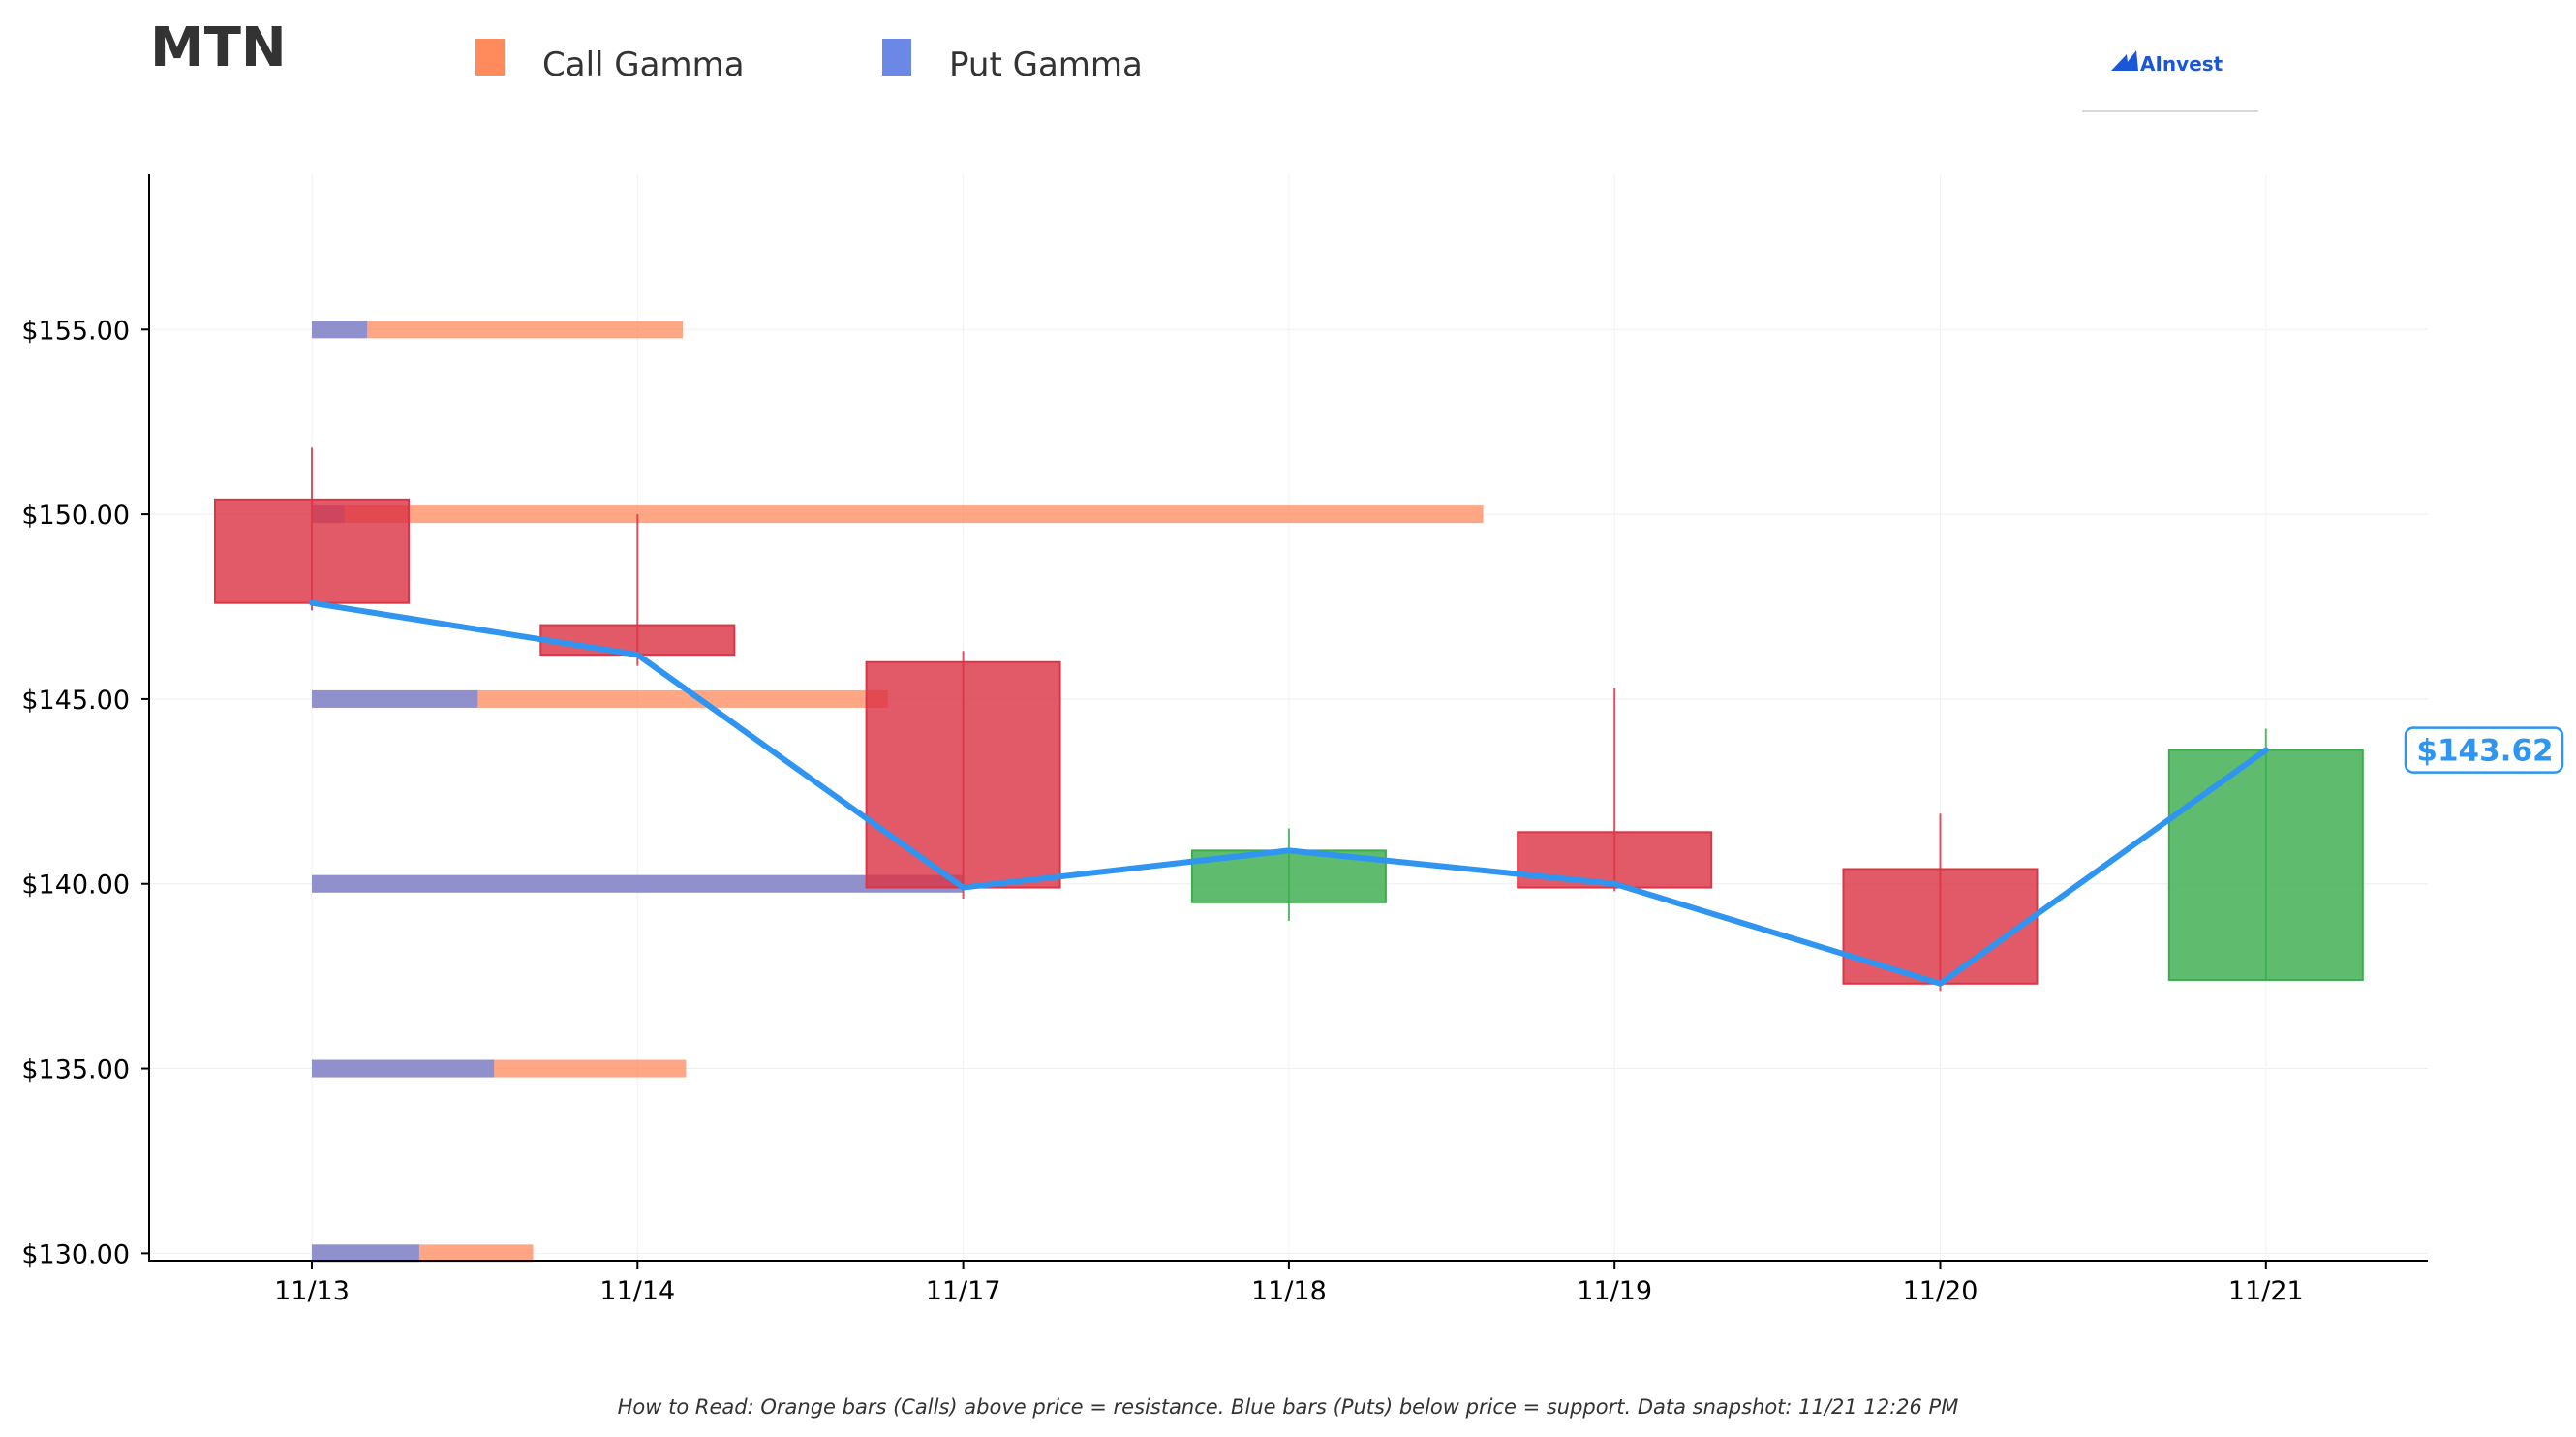  I want to click on current-price-badge: $143.62, so click(2484, 750).